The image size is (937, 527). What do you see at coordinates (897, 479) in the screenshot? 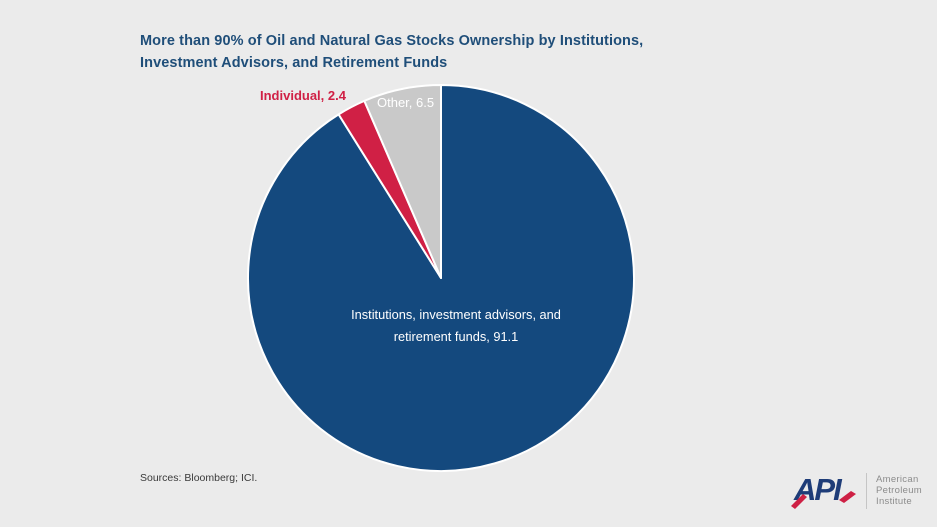
I see `logo-org-line-1: American` at bounding box center [897, 479].